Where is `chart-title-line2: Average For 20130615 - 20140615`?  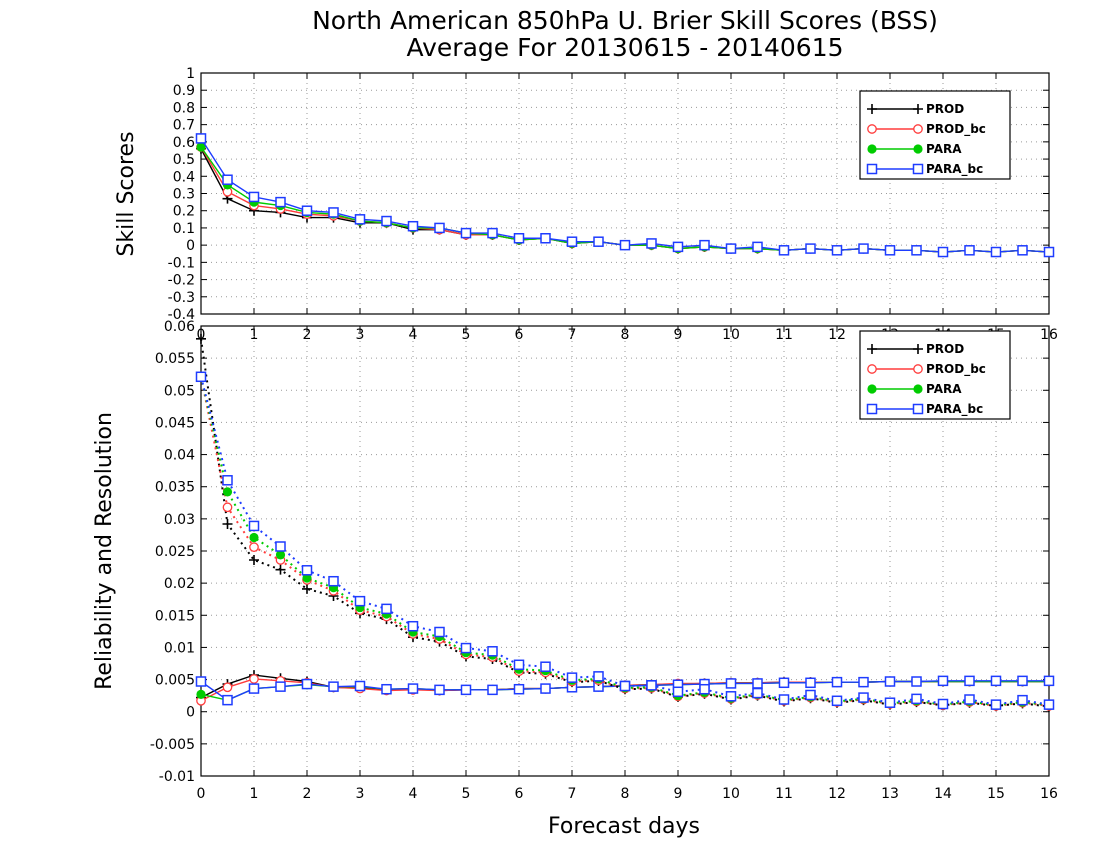 chart-title-line2: Average For 20130615 - 20140615 is located at coordinates (624, 47).